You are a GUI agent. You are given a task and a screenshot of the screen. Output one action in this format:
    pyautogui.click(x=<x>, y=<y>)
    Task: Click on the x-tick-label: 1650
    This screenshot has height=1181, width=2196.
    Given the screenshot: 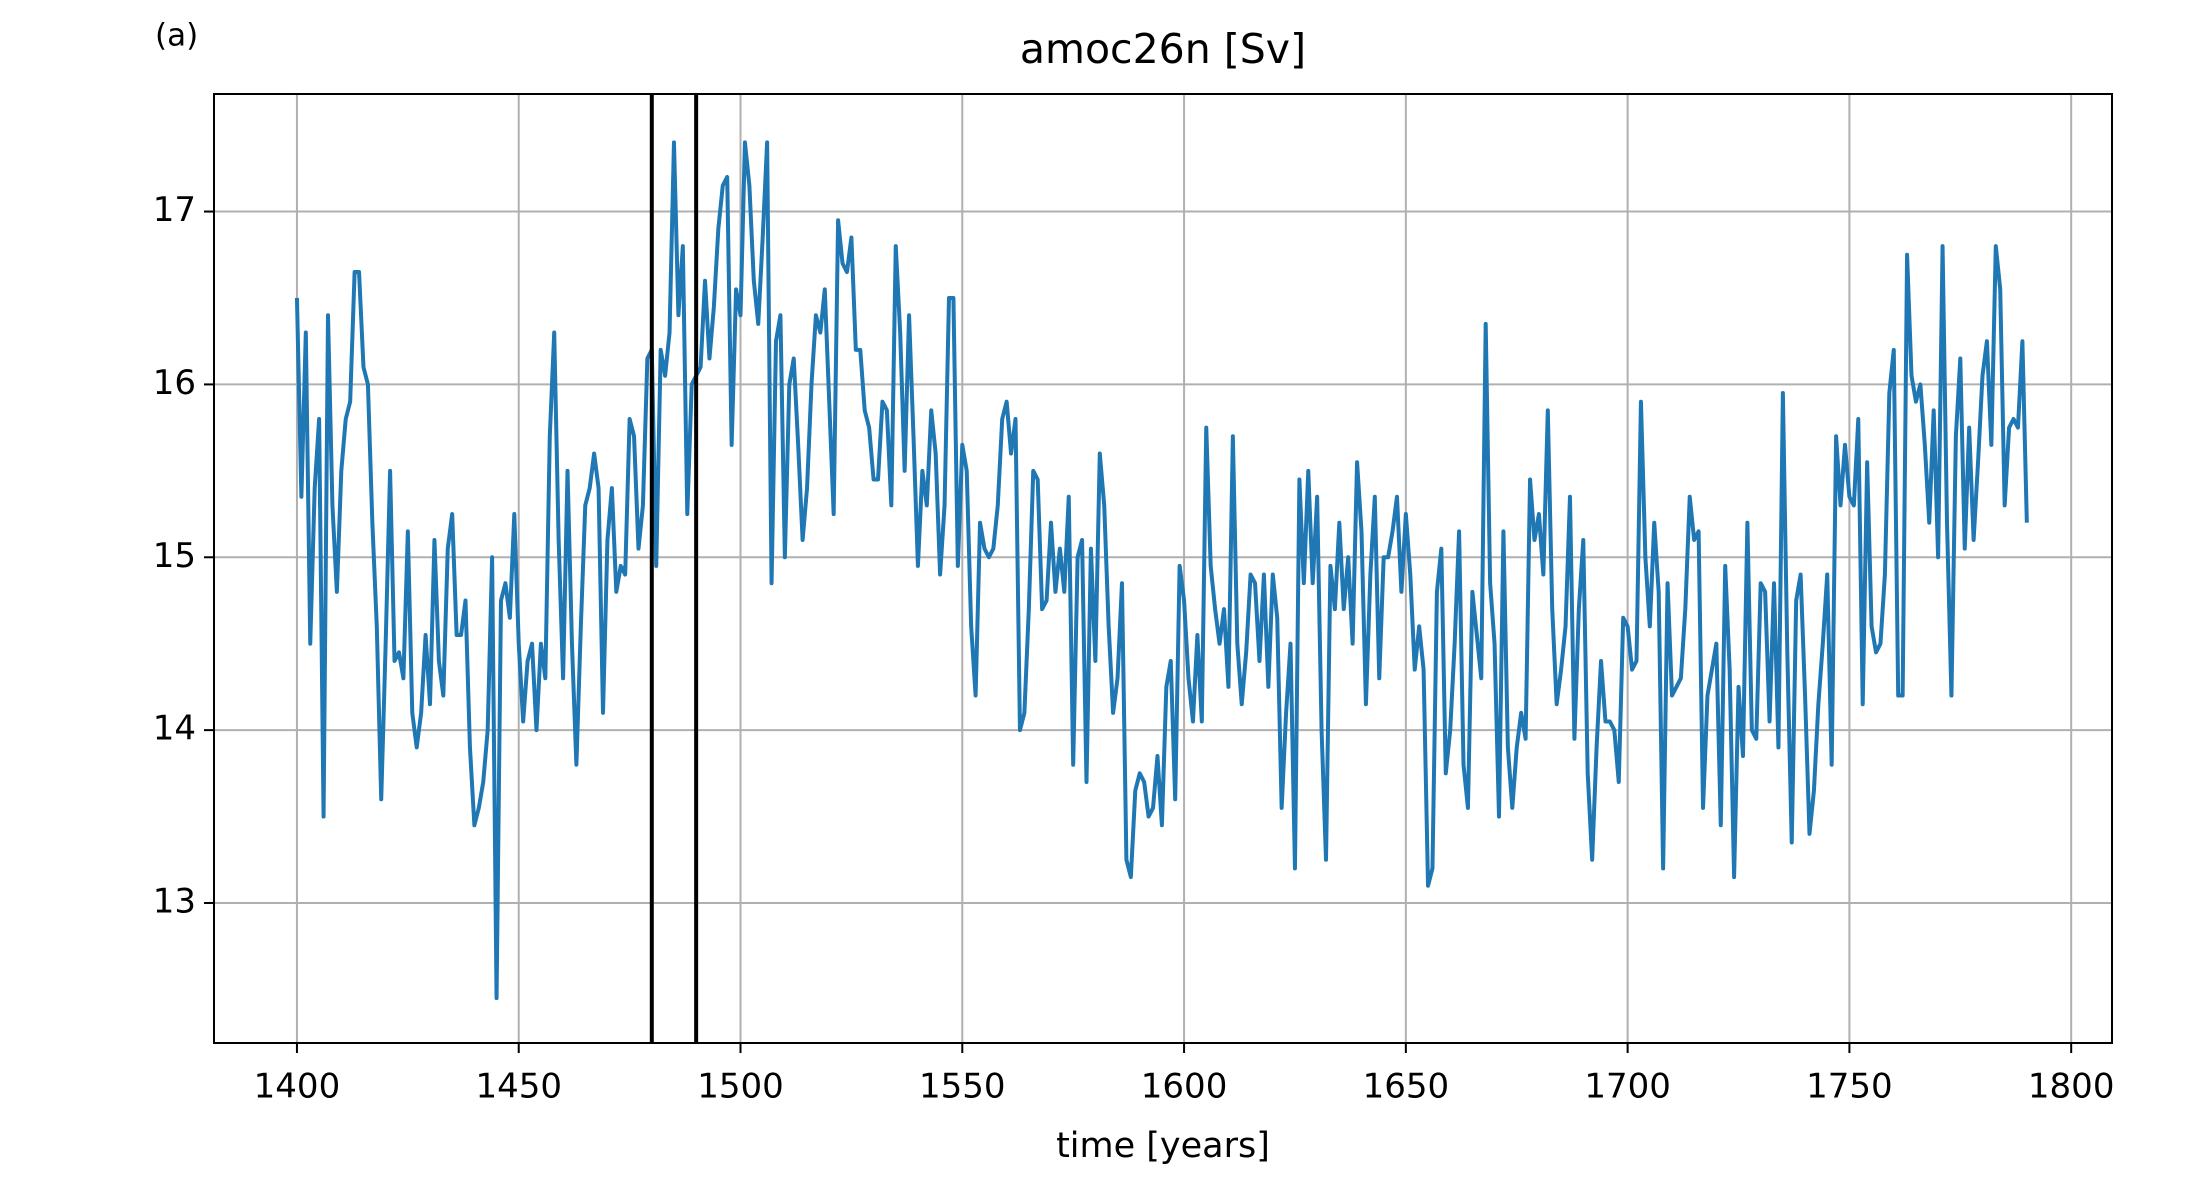 What is the action you would take?
    pyautogui.click(x=1406, y=1087)
    